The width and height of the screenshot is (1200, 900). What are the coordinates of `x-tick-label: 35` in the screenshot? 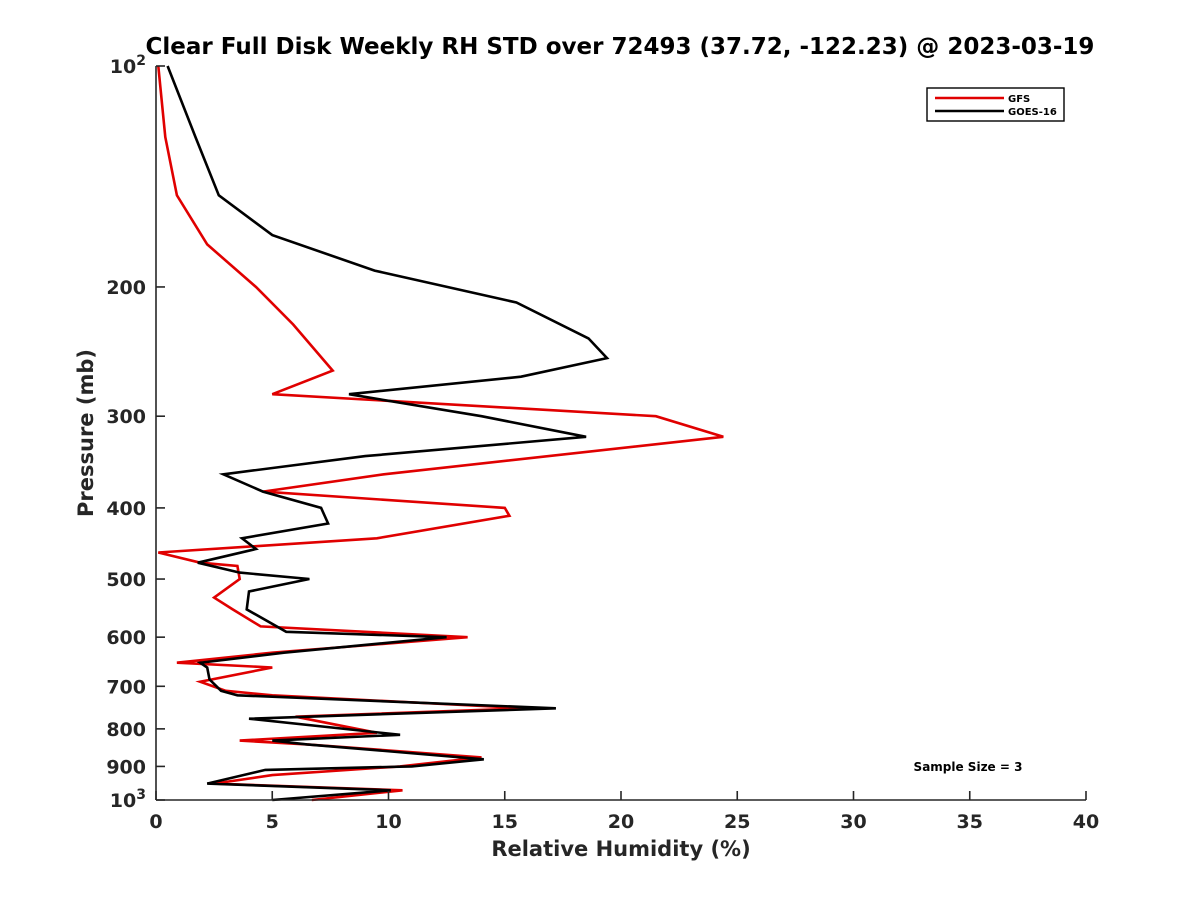 It's located at (970, 822).